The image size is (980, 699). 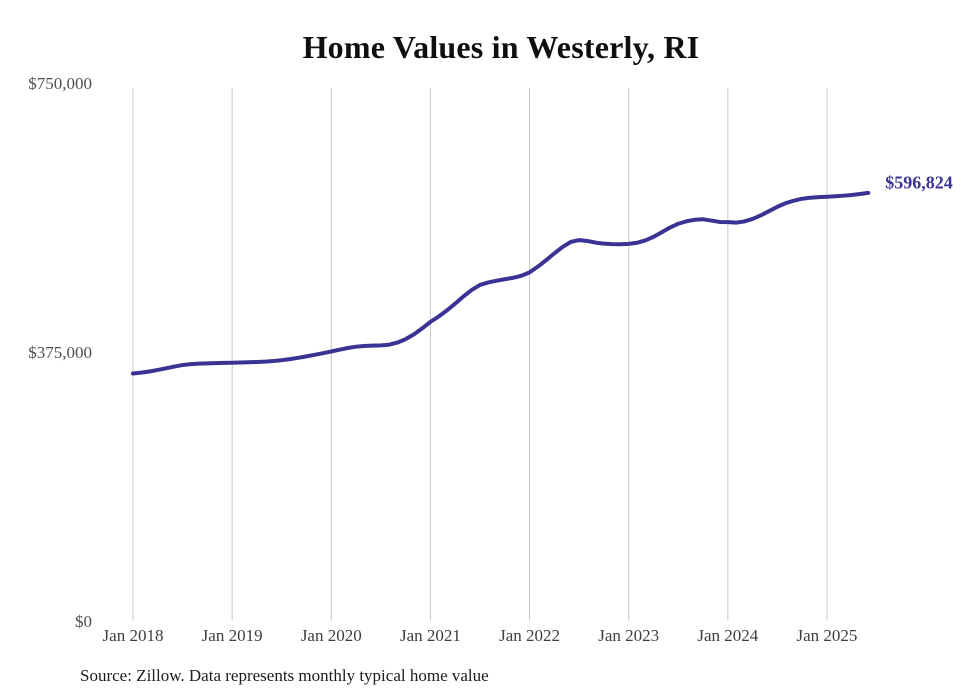 I want to click on x-tick-label: Jan 2022, so click(x=529, y=635).